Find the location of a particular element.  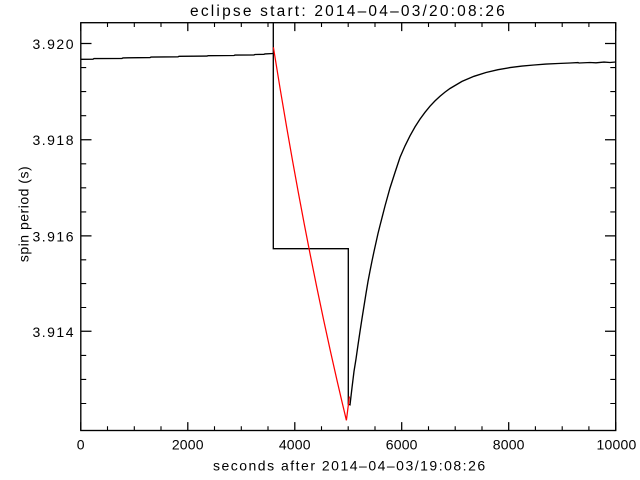

svg-text: 6000 is located at coordinates (402, 445).